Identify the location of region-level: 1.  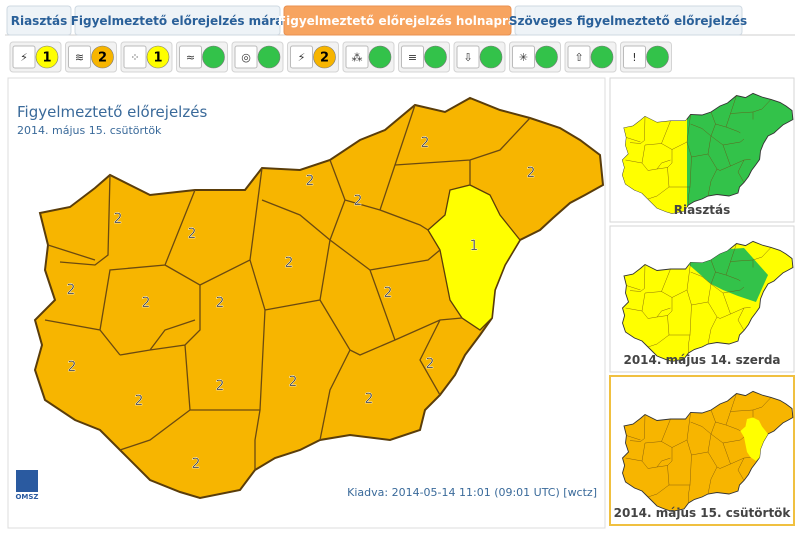
(474, 246).